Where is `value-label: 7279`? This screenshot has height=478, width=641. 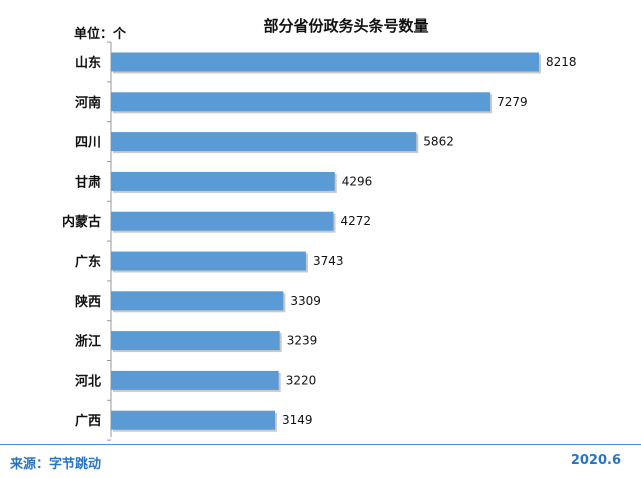
value-label: 7279 is located at coordinates (512, 102).